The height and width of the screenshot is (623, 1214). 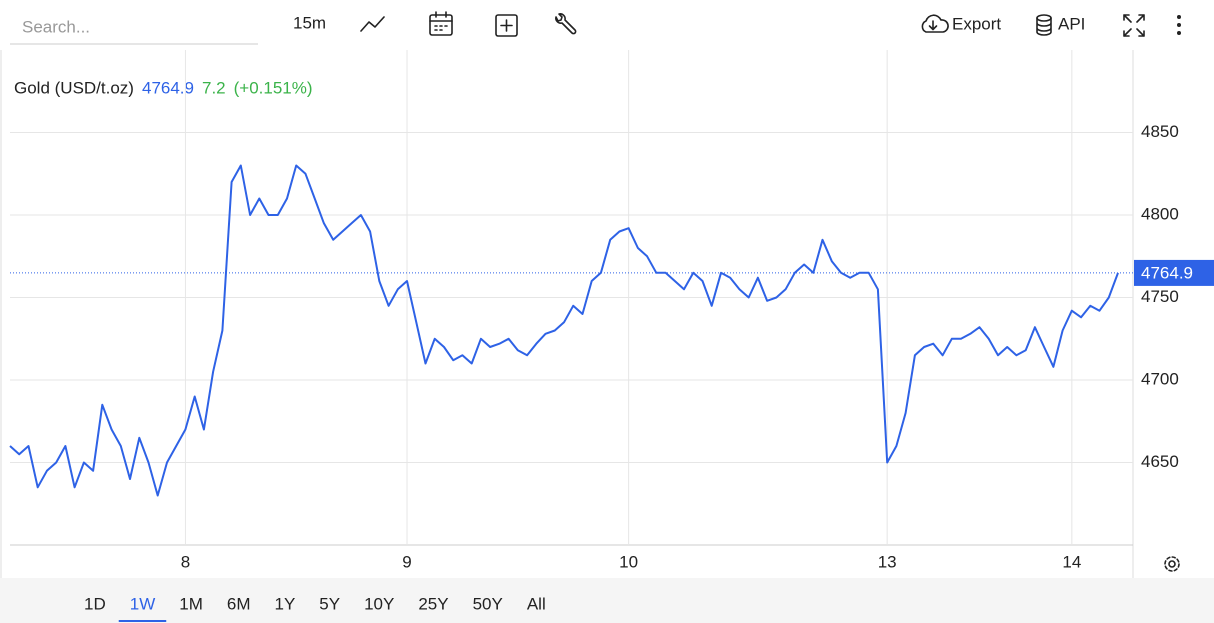 What do you see at coordinates (1160, 131) in the screenshot?
I see `y-tick-label: 4850` at bounding box center [1160, 131].